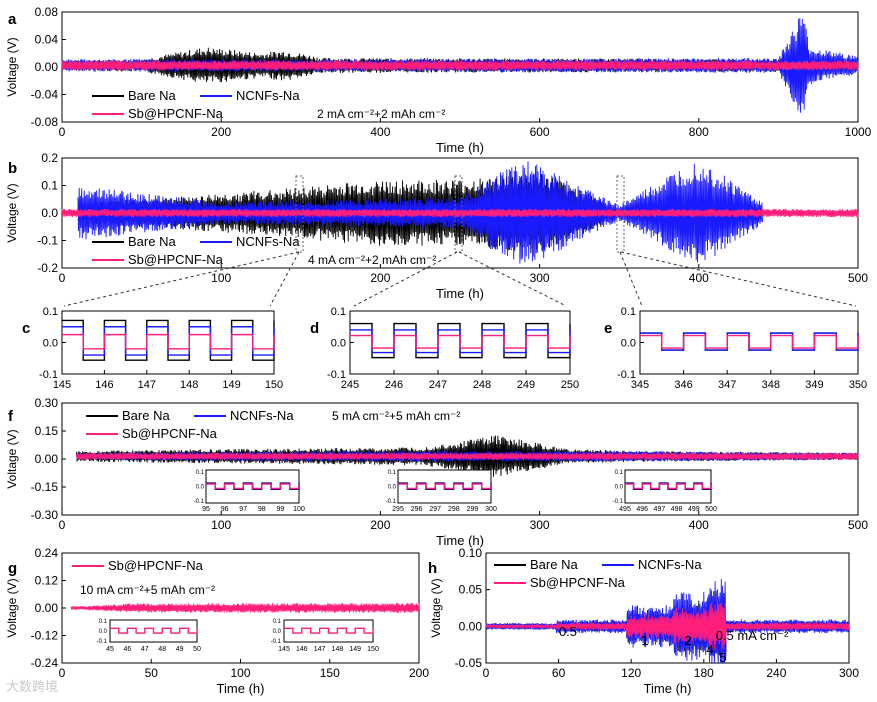 This screenshot has height=702, width=877. I want to click on y-tick-label: 0.12, so click(47, 581).